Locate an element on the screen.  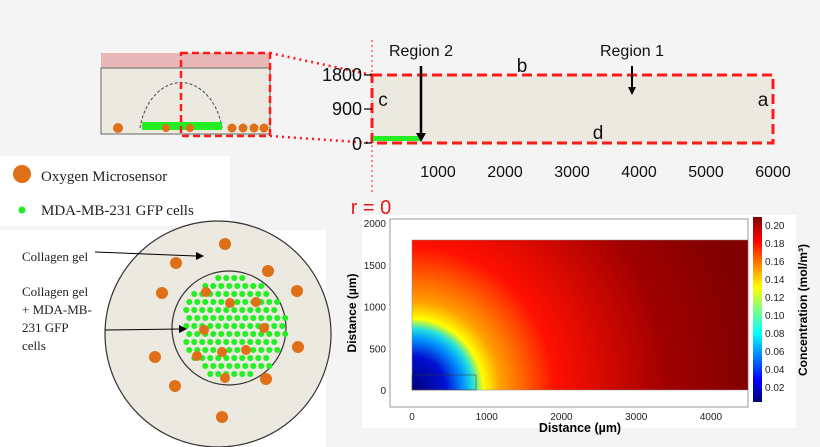
inner-label-line: 231 GFP is located at coordinates (45, 327).